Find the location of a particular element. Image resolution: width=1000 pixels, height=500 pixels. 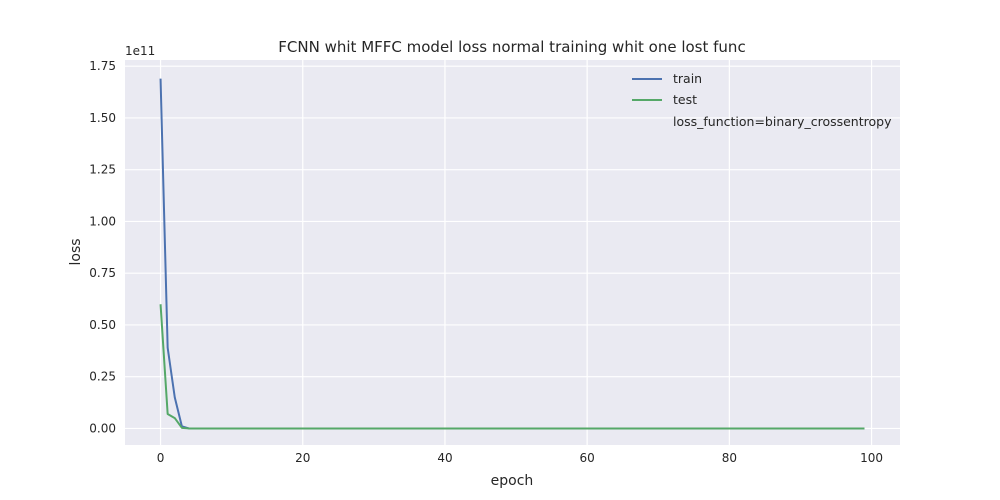

x-axis-label: epoch is located at coordinates (512, 481).